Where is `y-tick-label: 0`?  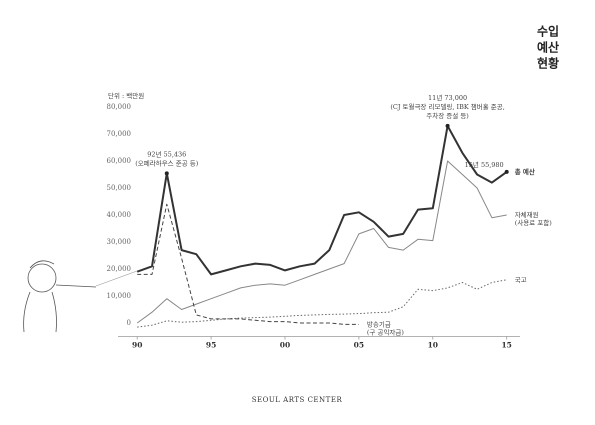
y-tick-label: 0 is located at coordinates (129, 323).